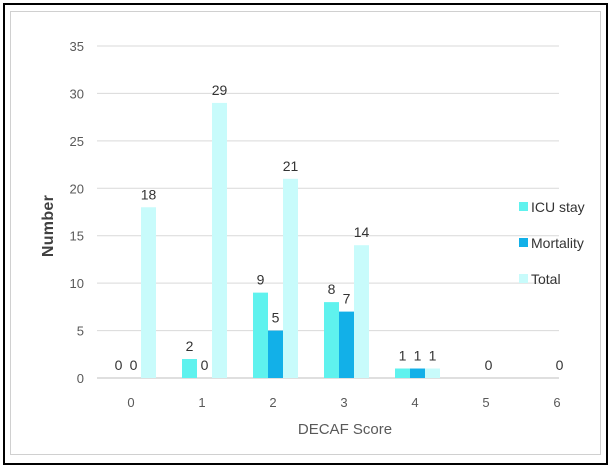 The image size is (612, 468). What do you see at coordinates (77, 283) in the screenshot?
I see `y-tick-label: 10` at bounding box center [77, 283].